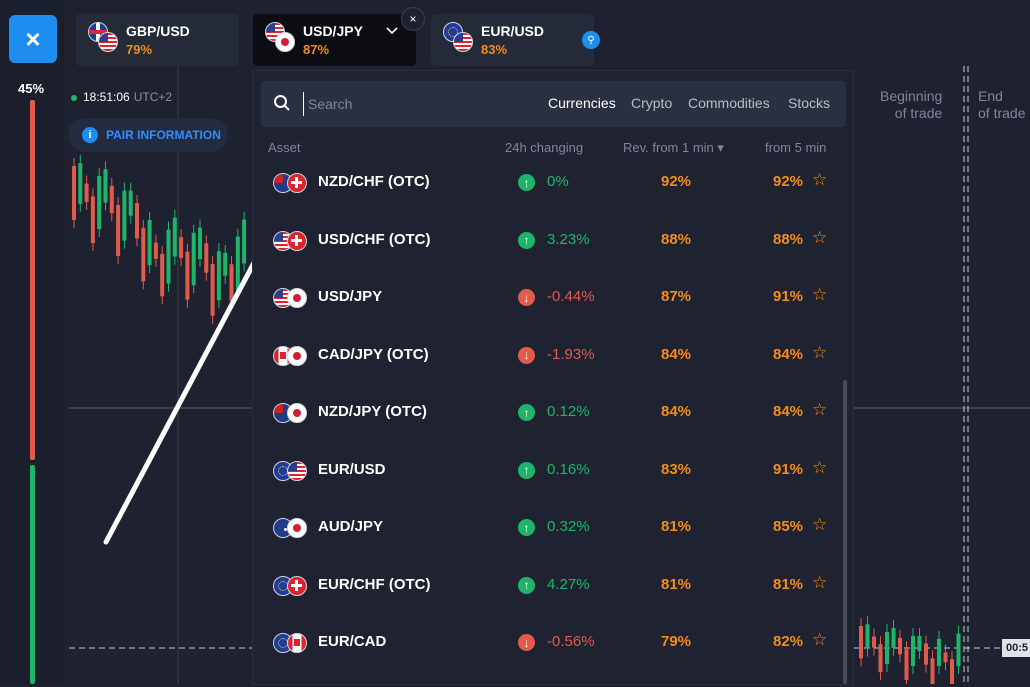 The image size is (1030, 687). What do you see at coordinates (568, 469) in the screenshot?
I see `asset-24h-change: 0.16%` at bounding box center [568, 469].